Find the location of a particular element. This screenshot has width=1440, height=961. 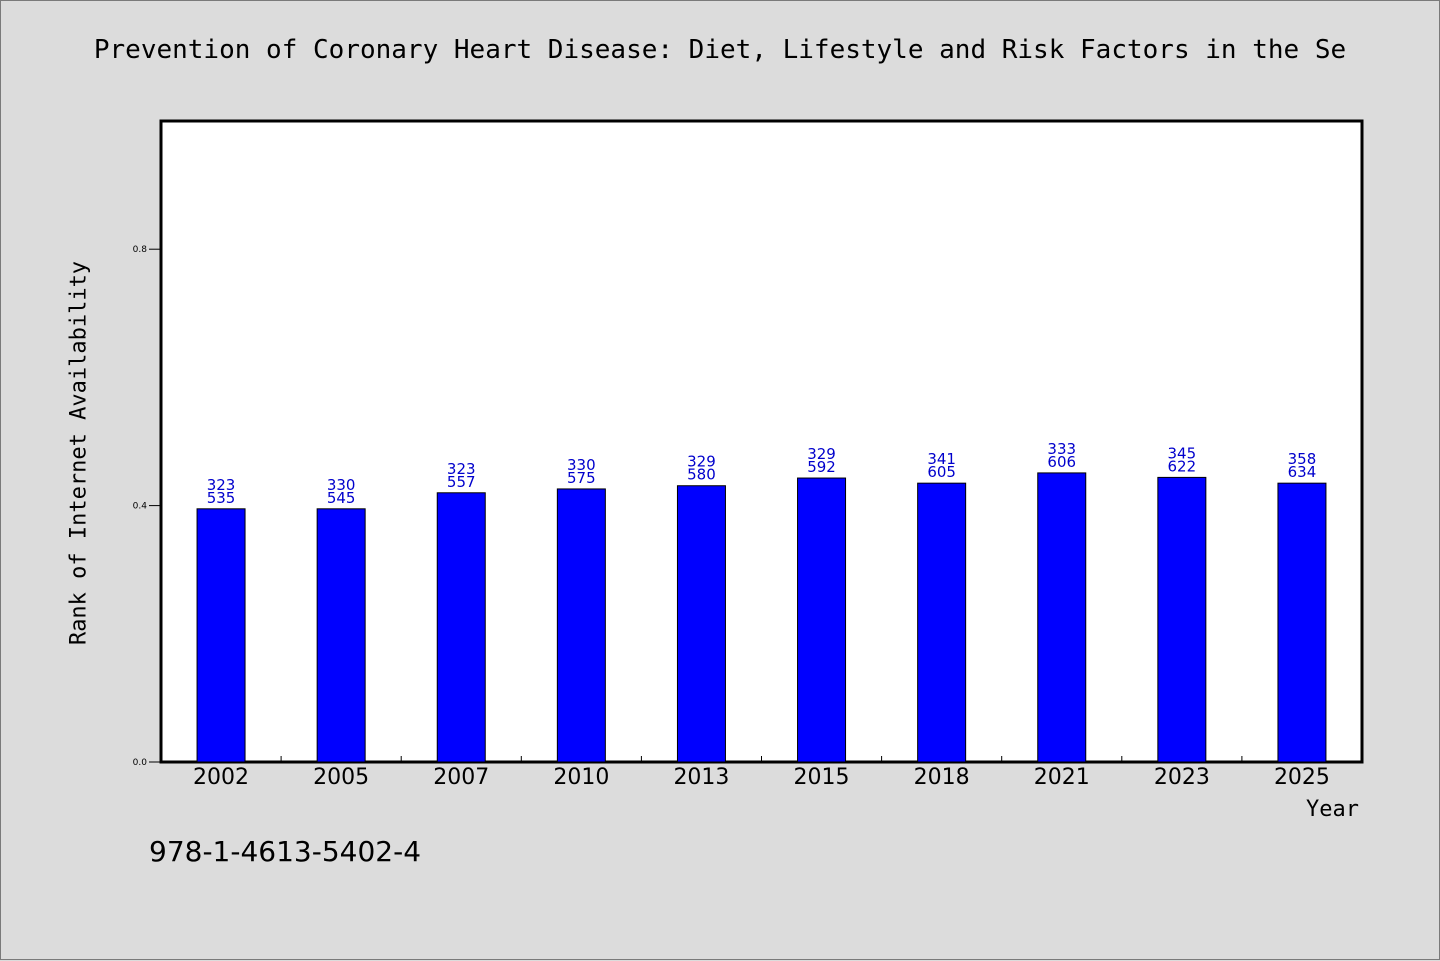

data-label-bottom: 575 is located at coordinates (581, 478).